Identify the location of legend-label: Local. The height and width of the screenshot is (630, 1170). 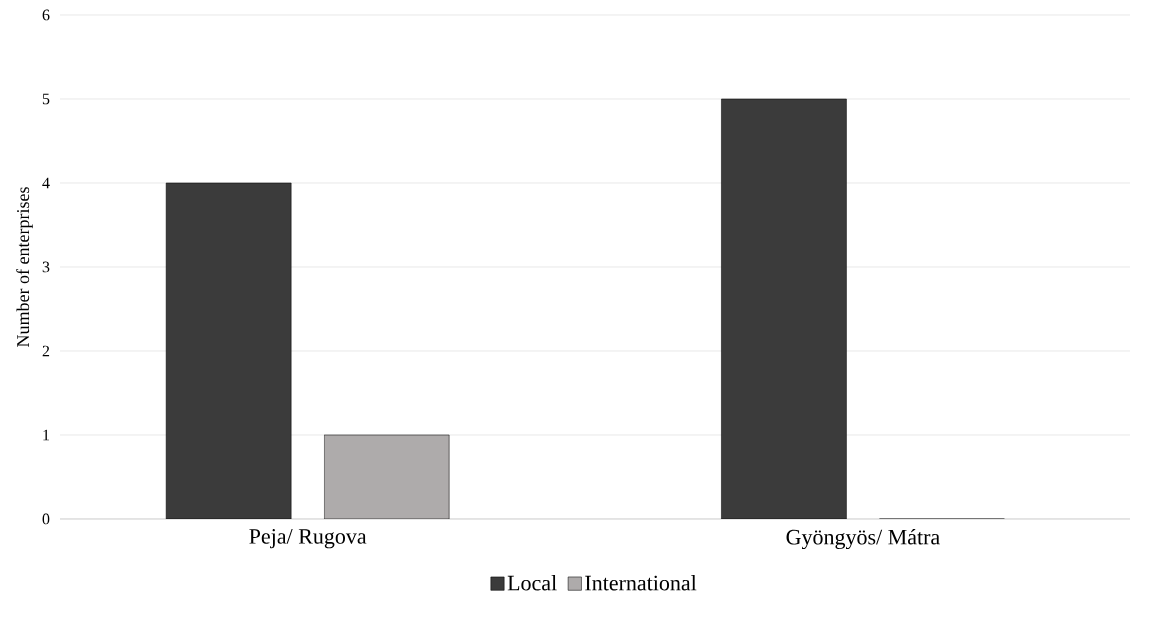
(532, 582).